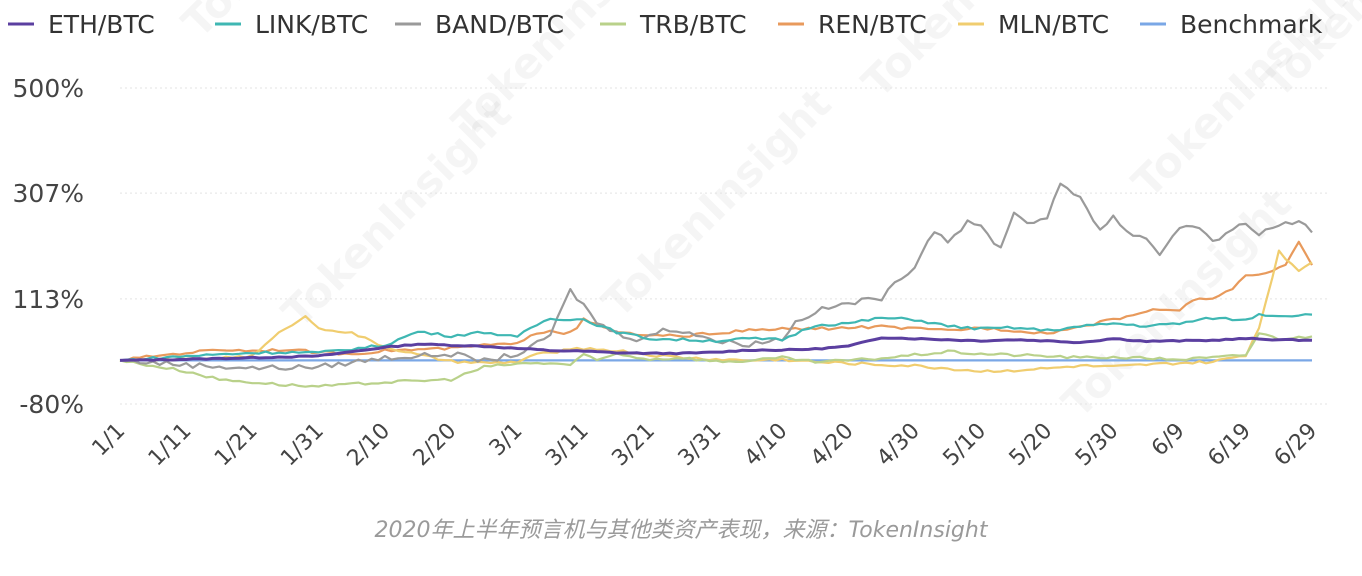 The height and width of the screenshot is (576, 1362). I want to click on legend-label: MLN/BTC, so click(1053, 24).